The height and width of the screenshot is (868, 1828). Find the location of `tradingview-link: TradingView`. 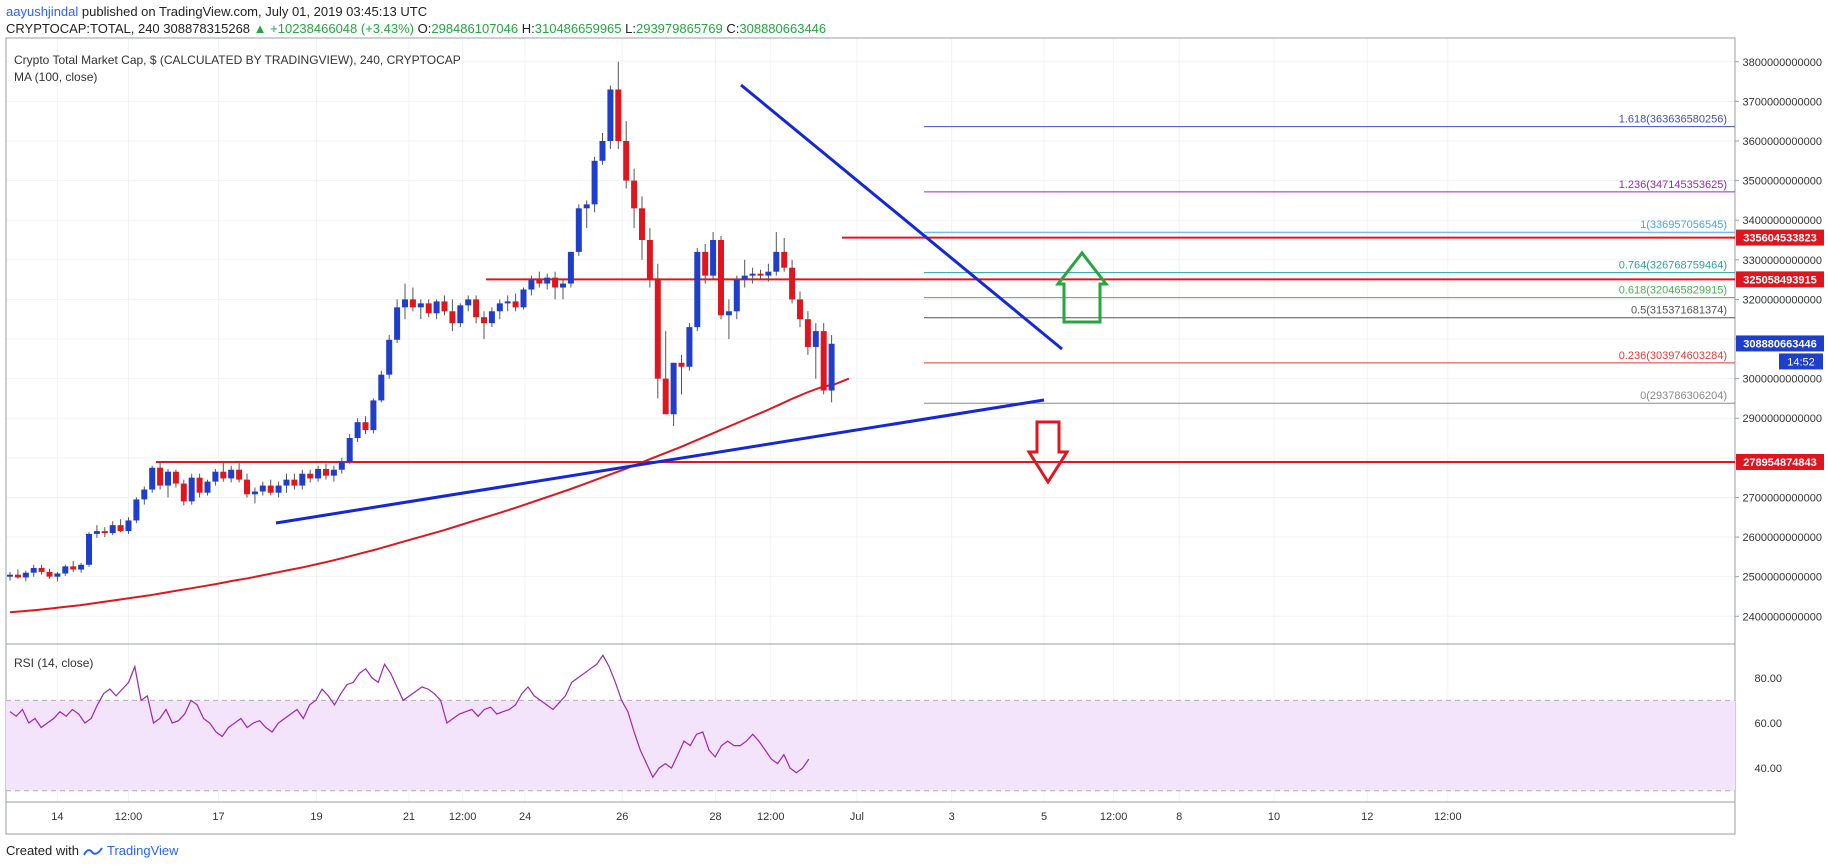

tradingview-link: TradingView is located at coordinates (142, 850).